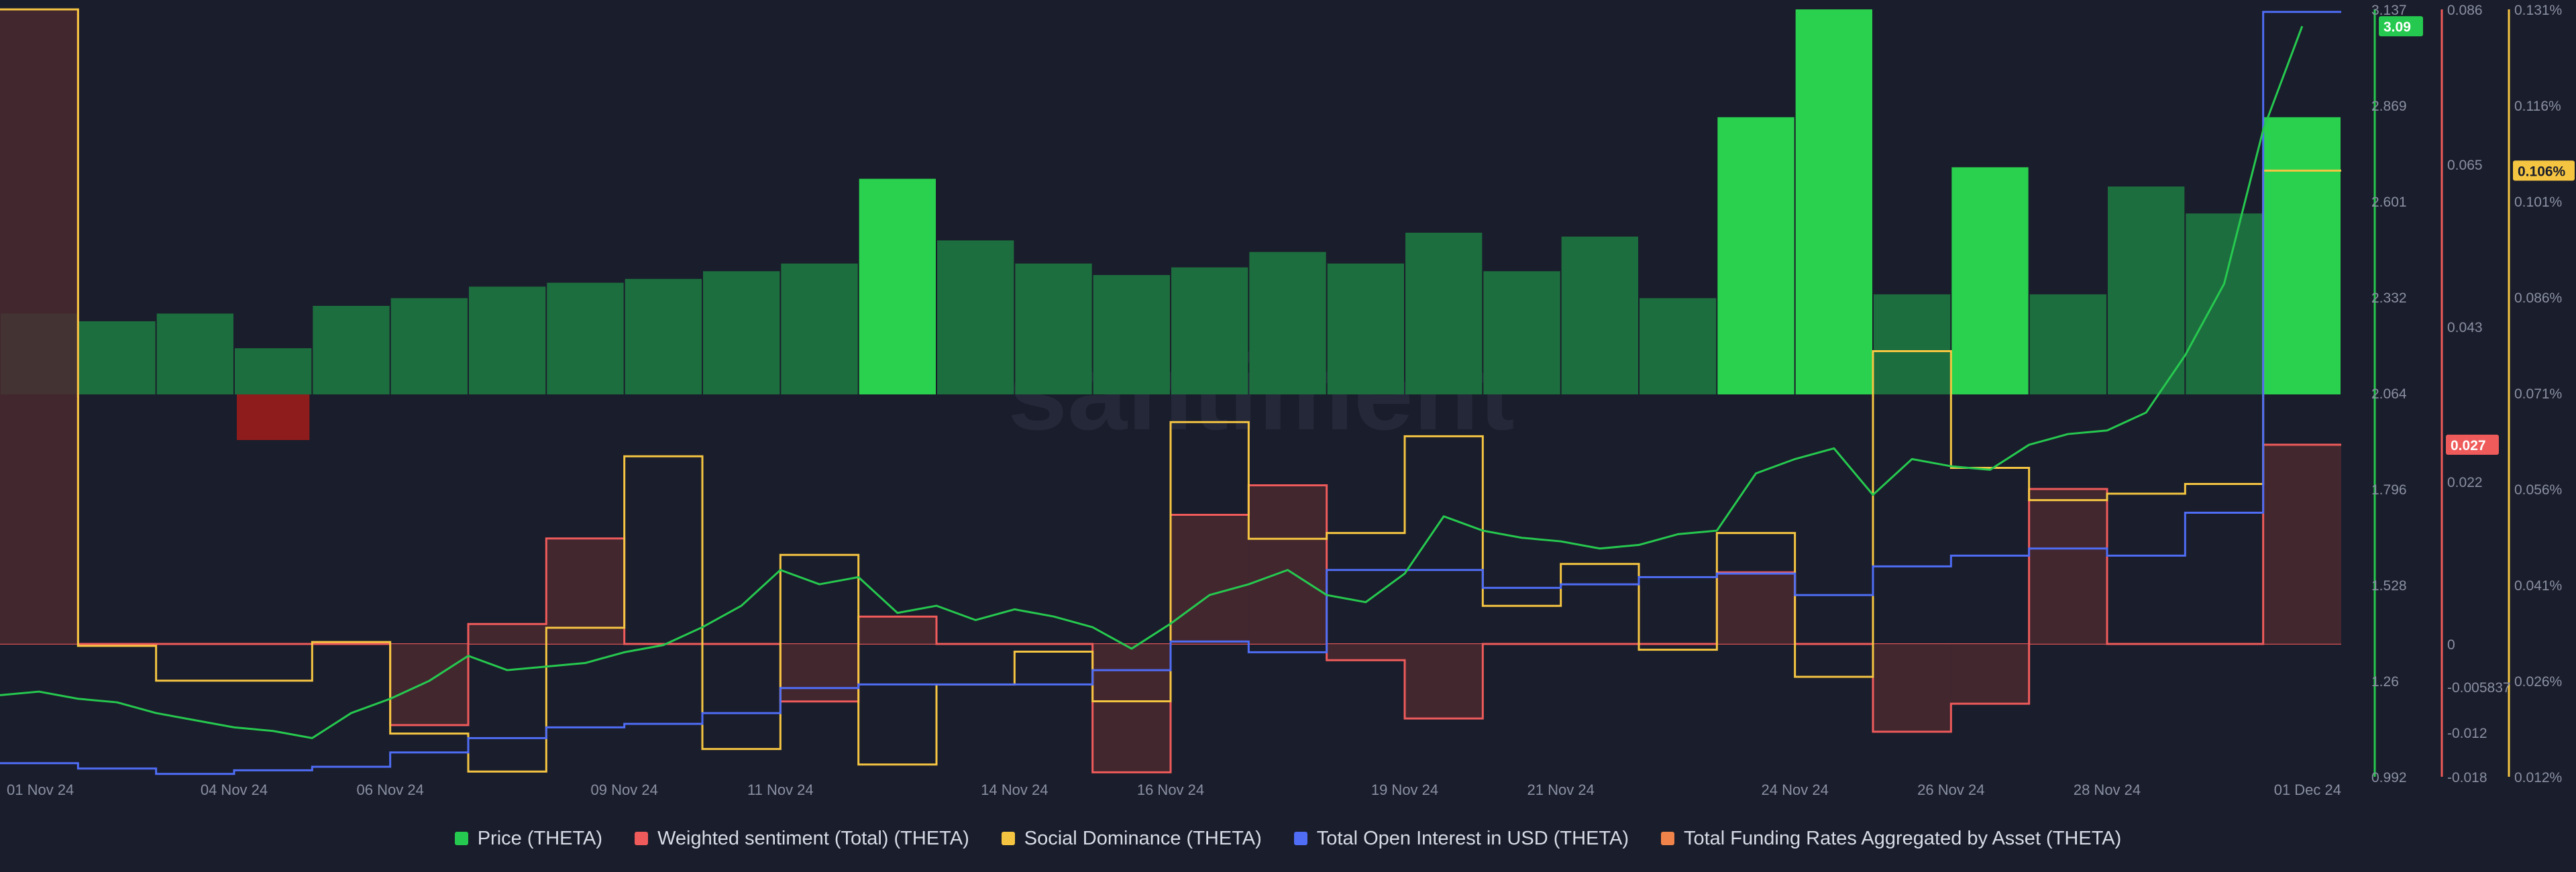  What do you see at coordinates (1143, 838) in the screenshot?
I see `legend-label: Social Dominance (THETA)` at bounding box center [1143, 838].